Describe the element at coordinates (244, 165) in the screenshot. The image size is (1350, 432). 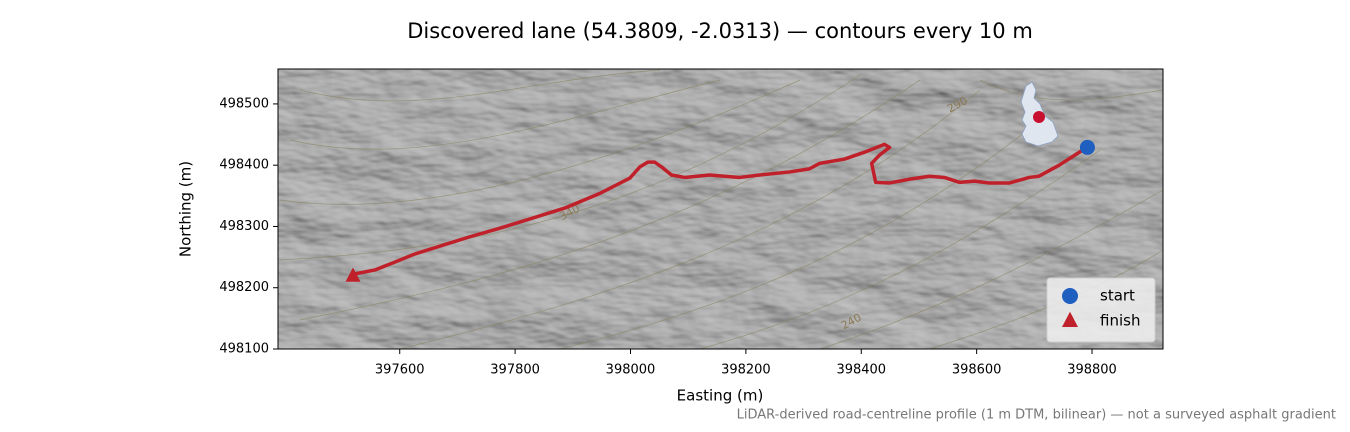
I see `y-tick-label: 498400` at that location.